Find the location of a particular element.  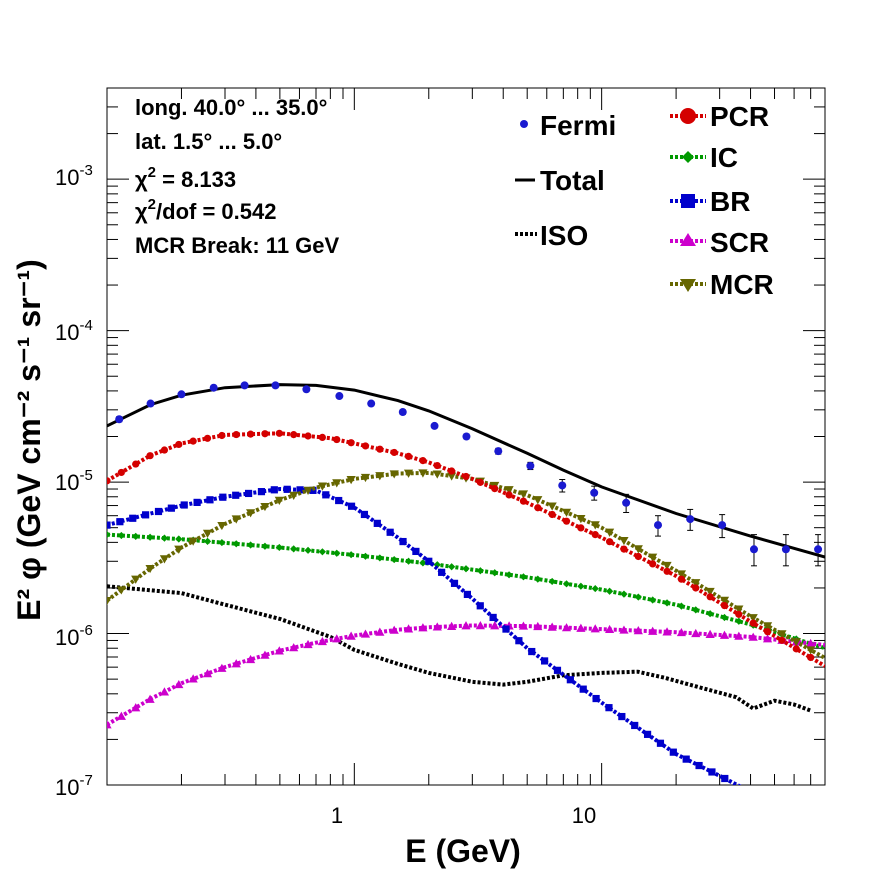

legend-br-label: BR is located at coordinates (730, 201).